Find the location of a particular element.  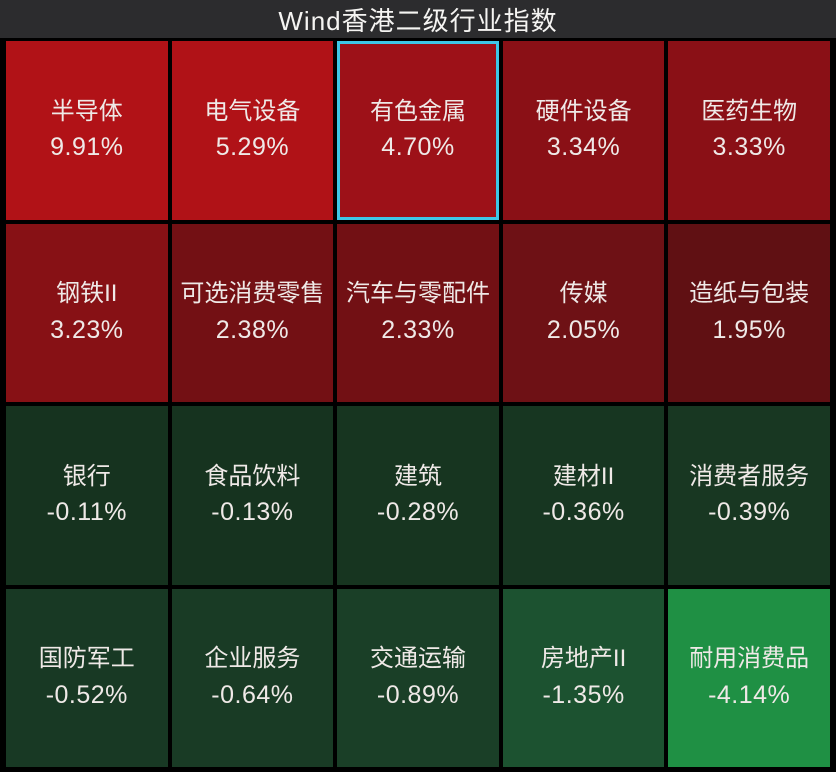

sector-change-value: -0.52% is located at coordinates (86, 694).